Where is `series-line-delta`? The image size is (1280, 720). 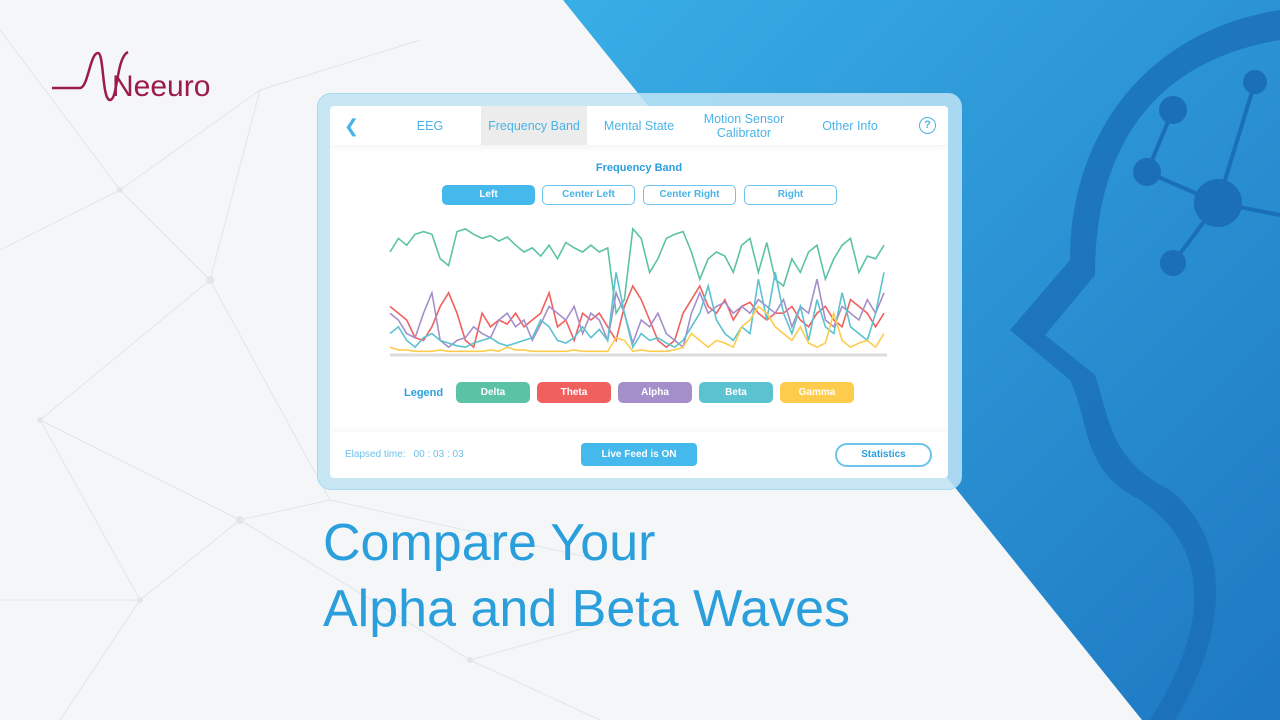 series-line-delta is located at coordinates (637, 271).